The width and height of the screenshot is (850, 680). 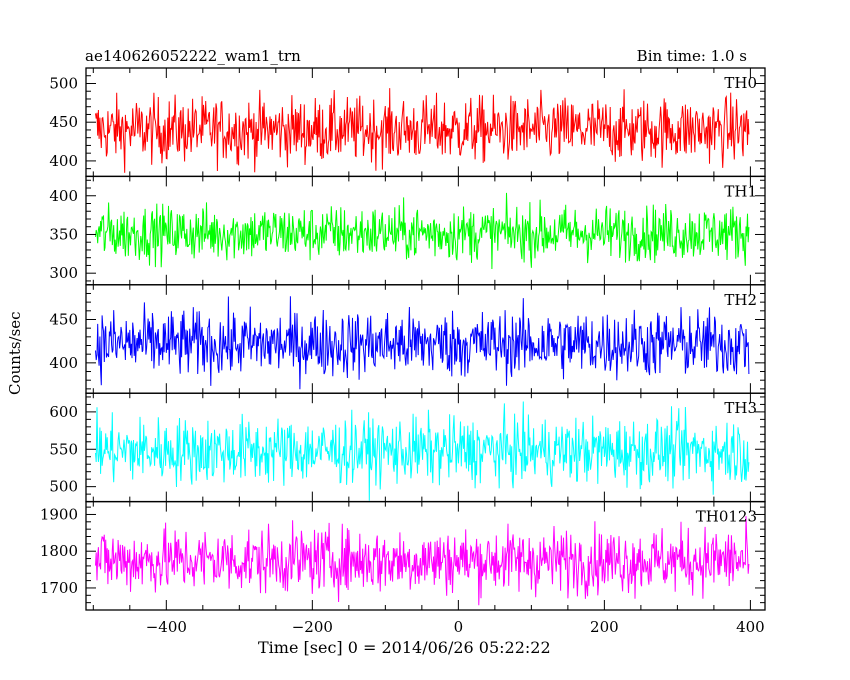 What do you see at coordinates (740, 83) in the screenshot?
I see `panel-label: TH0` at bounding box center [740, 83].